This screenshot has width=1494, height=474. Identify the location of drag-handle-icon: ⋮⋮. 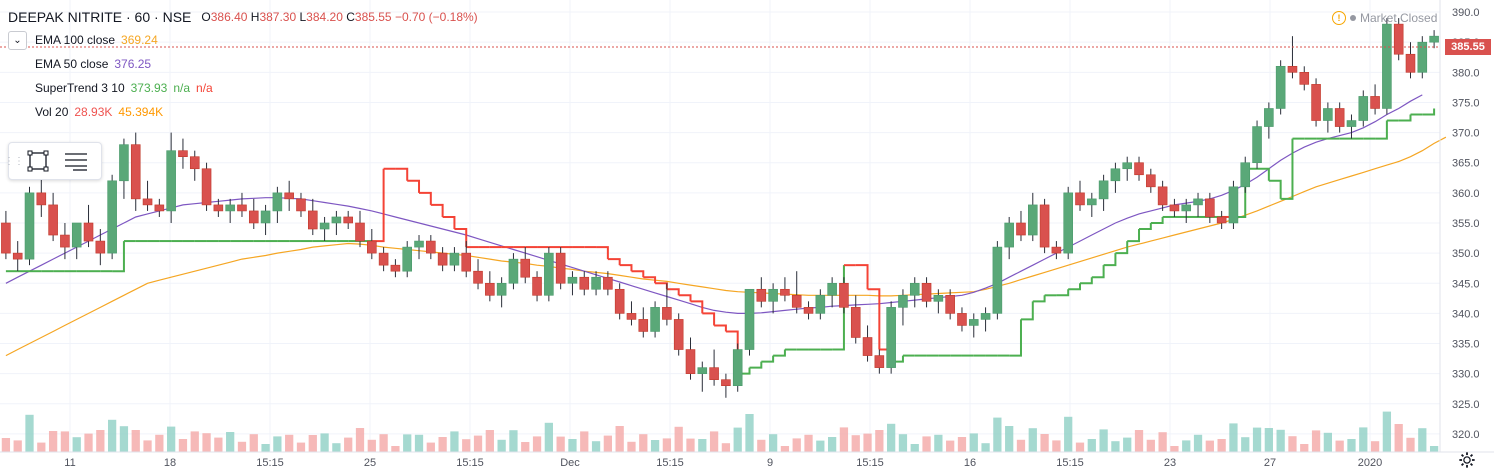
(14, 161).